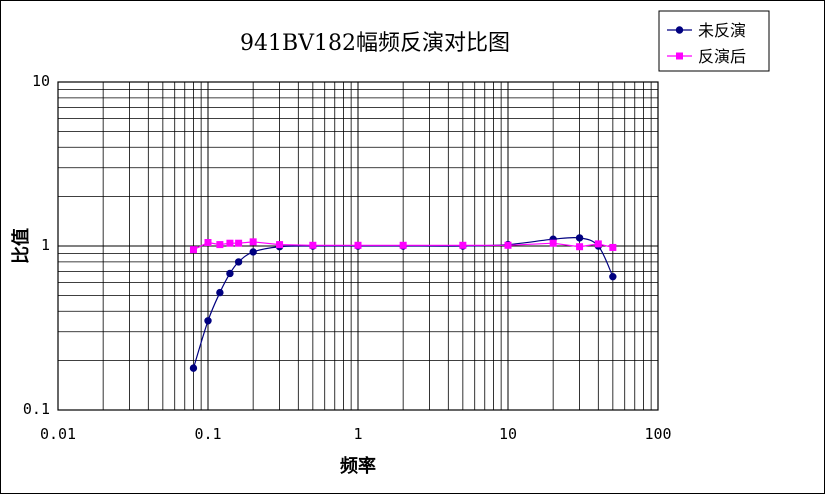 This screenshot has width=825, height=494. I want to click on legend-label: 反演后, so click(722, 56).